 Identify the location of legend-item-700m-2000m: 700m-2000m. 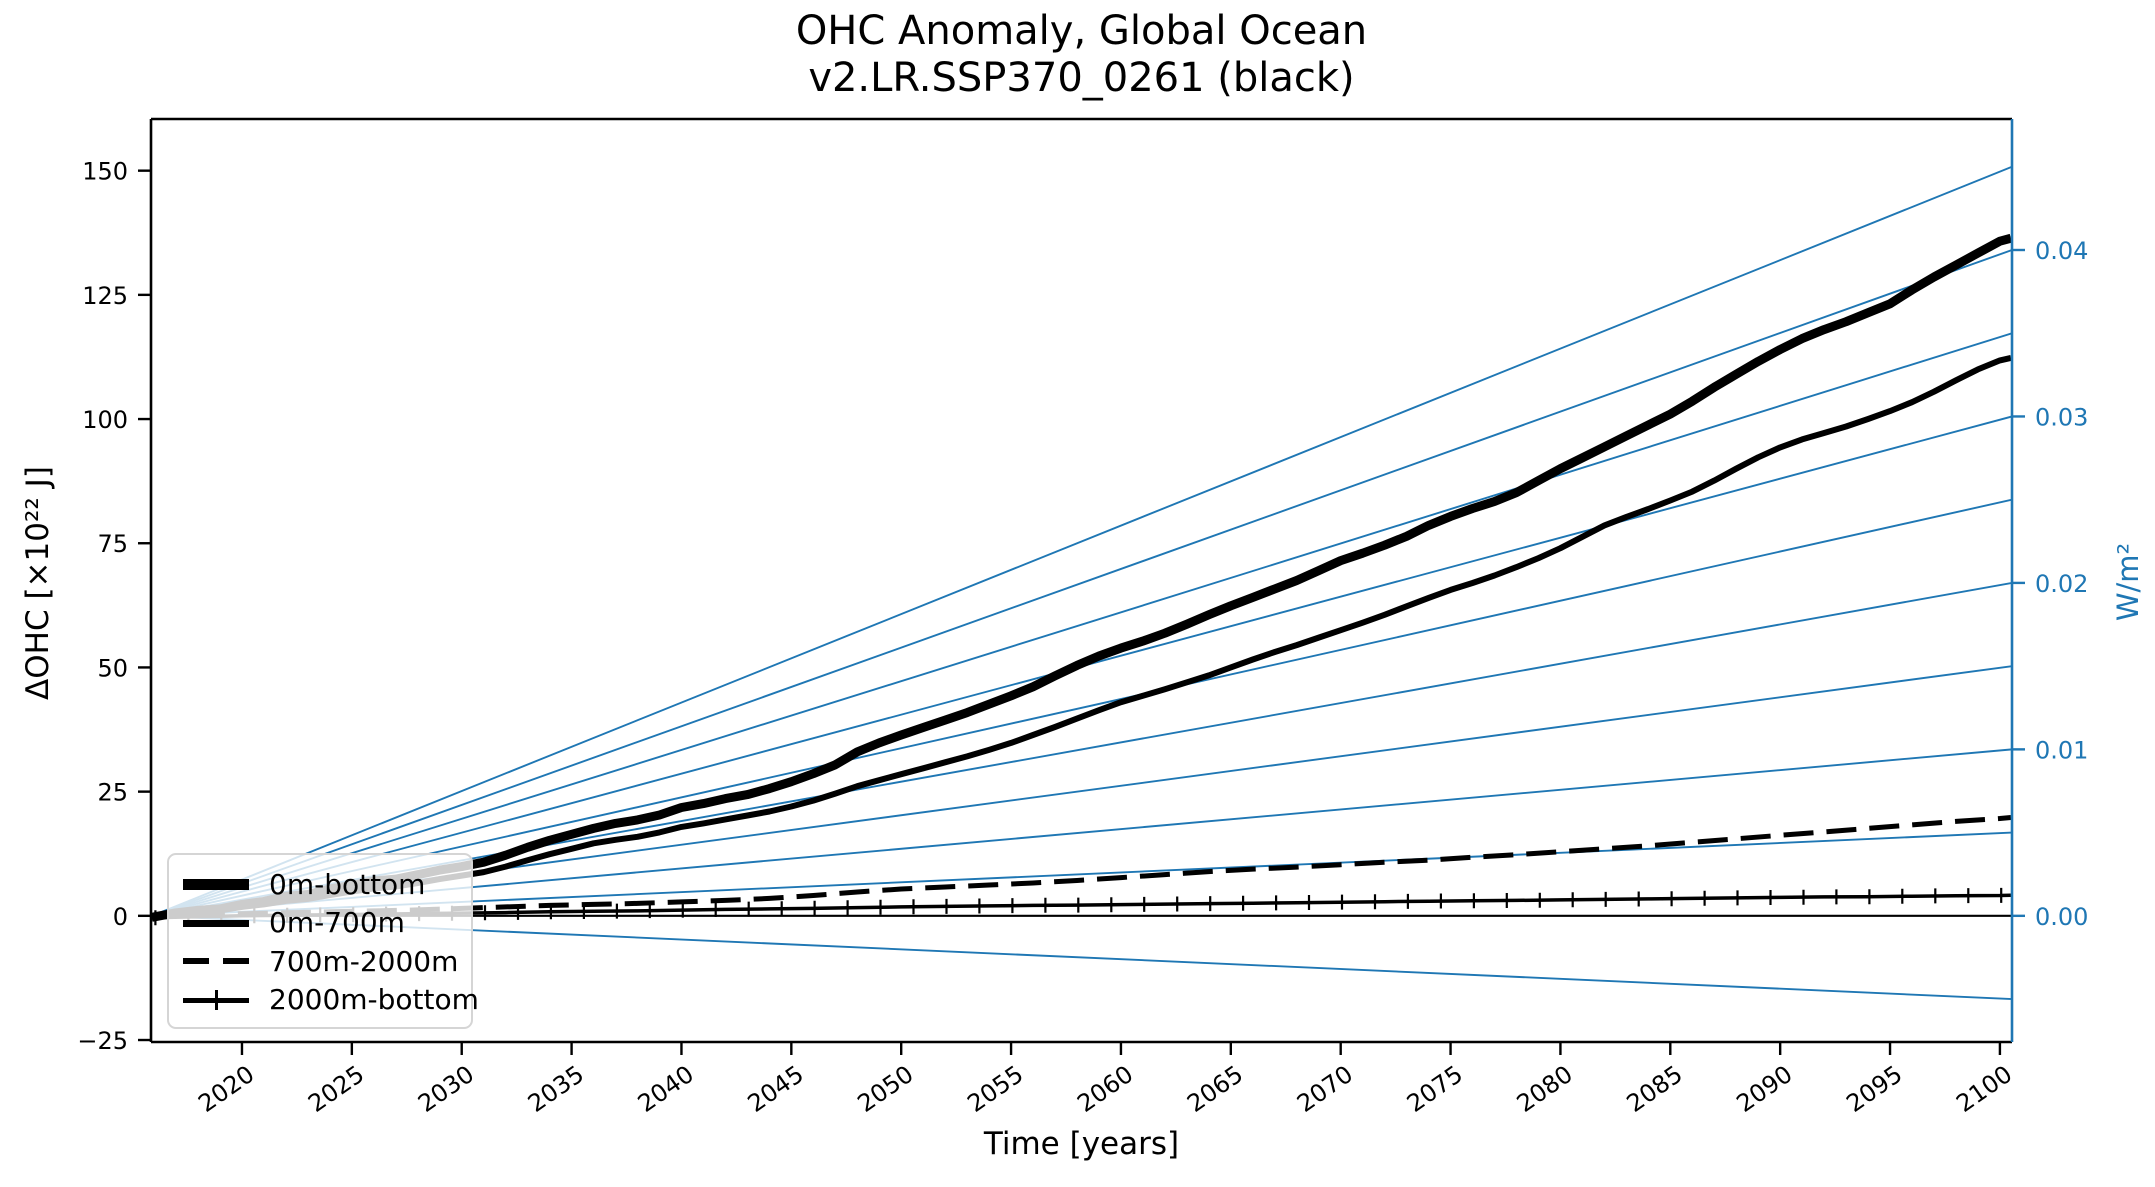
(321, 961).